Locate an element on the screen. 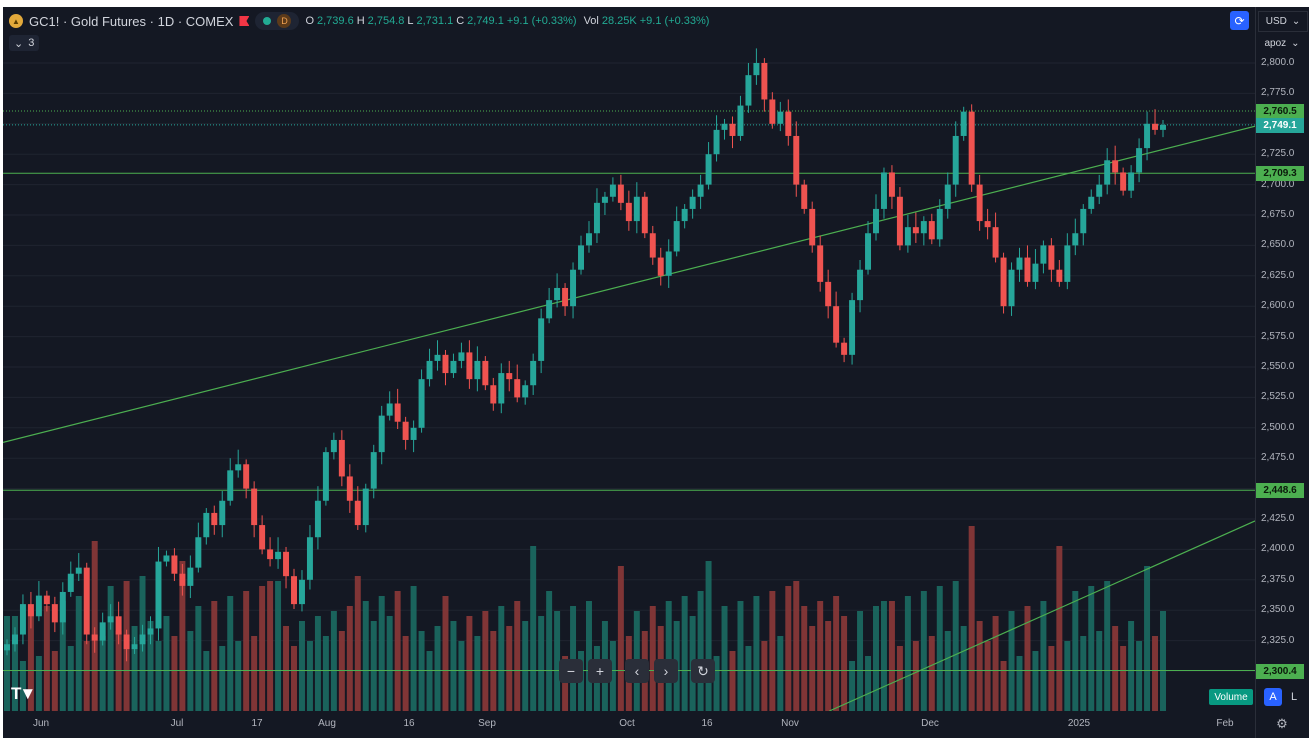  scroll-left-button: ‹ is located at coordinates (637, 671).